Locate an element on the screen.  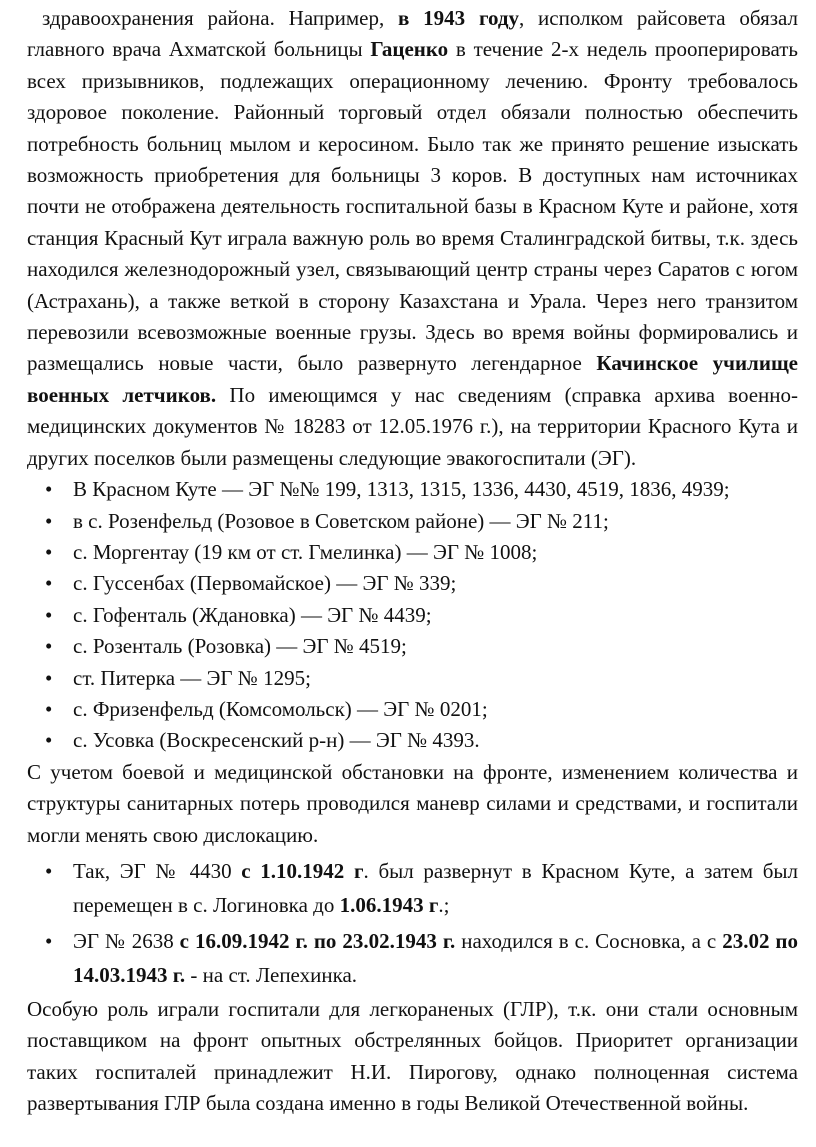
bold-date: с 1.10.1942 г is located at coordinates (302, 870).